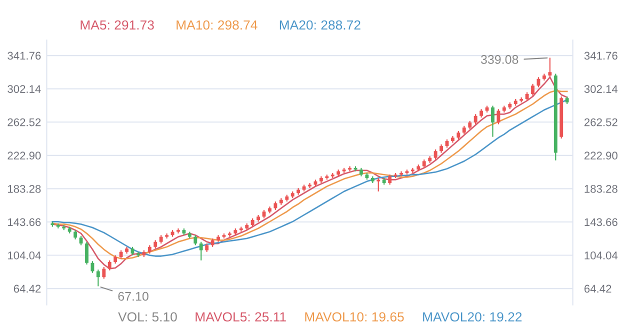 The image size is (640, 335). I want to click on y-tick-label: 143.66, so click(24, 222).